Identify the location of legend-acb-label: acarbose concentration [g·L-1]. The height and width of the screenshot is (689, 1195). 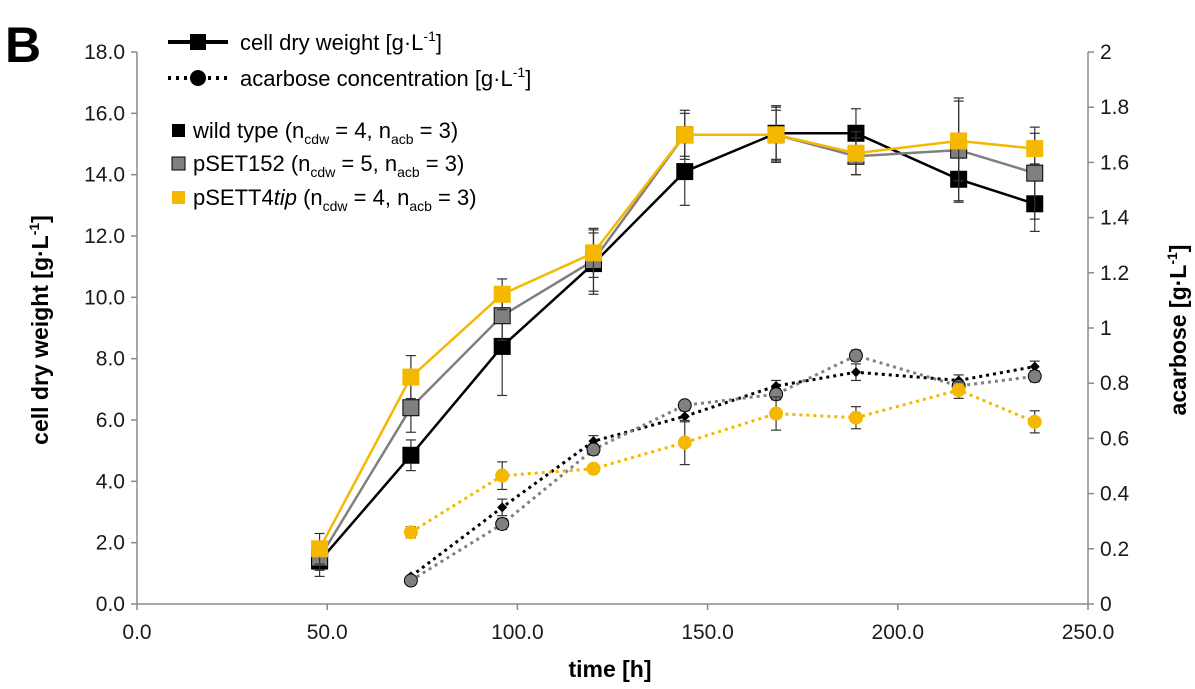
(385, 77).